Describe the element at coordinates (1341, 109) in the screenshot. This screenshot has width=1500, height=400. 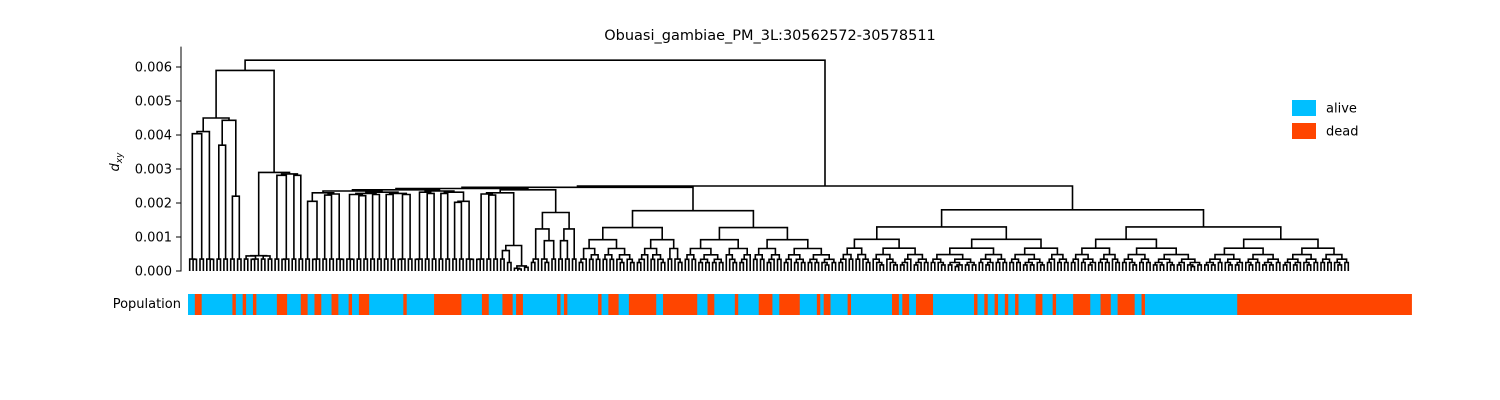
I see `legend-label-alive: alive` at that location.